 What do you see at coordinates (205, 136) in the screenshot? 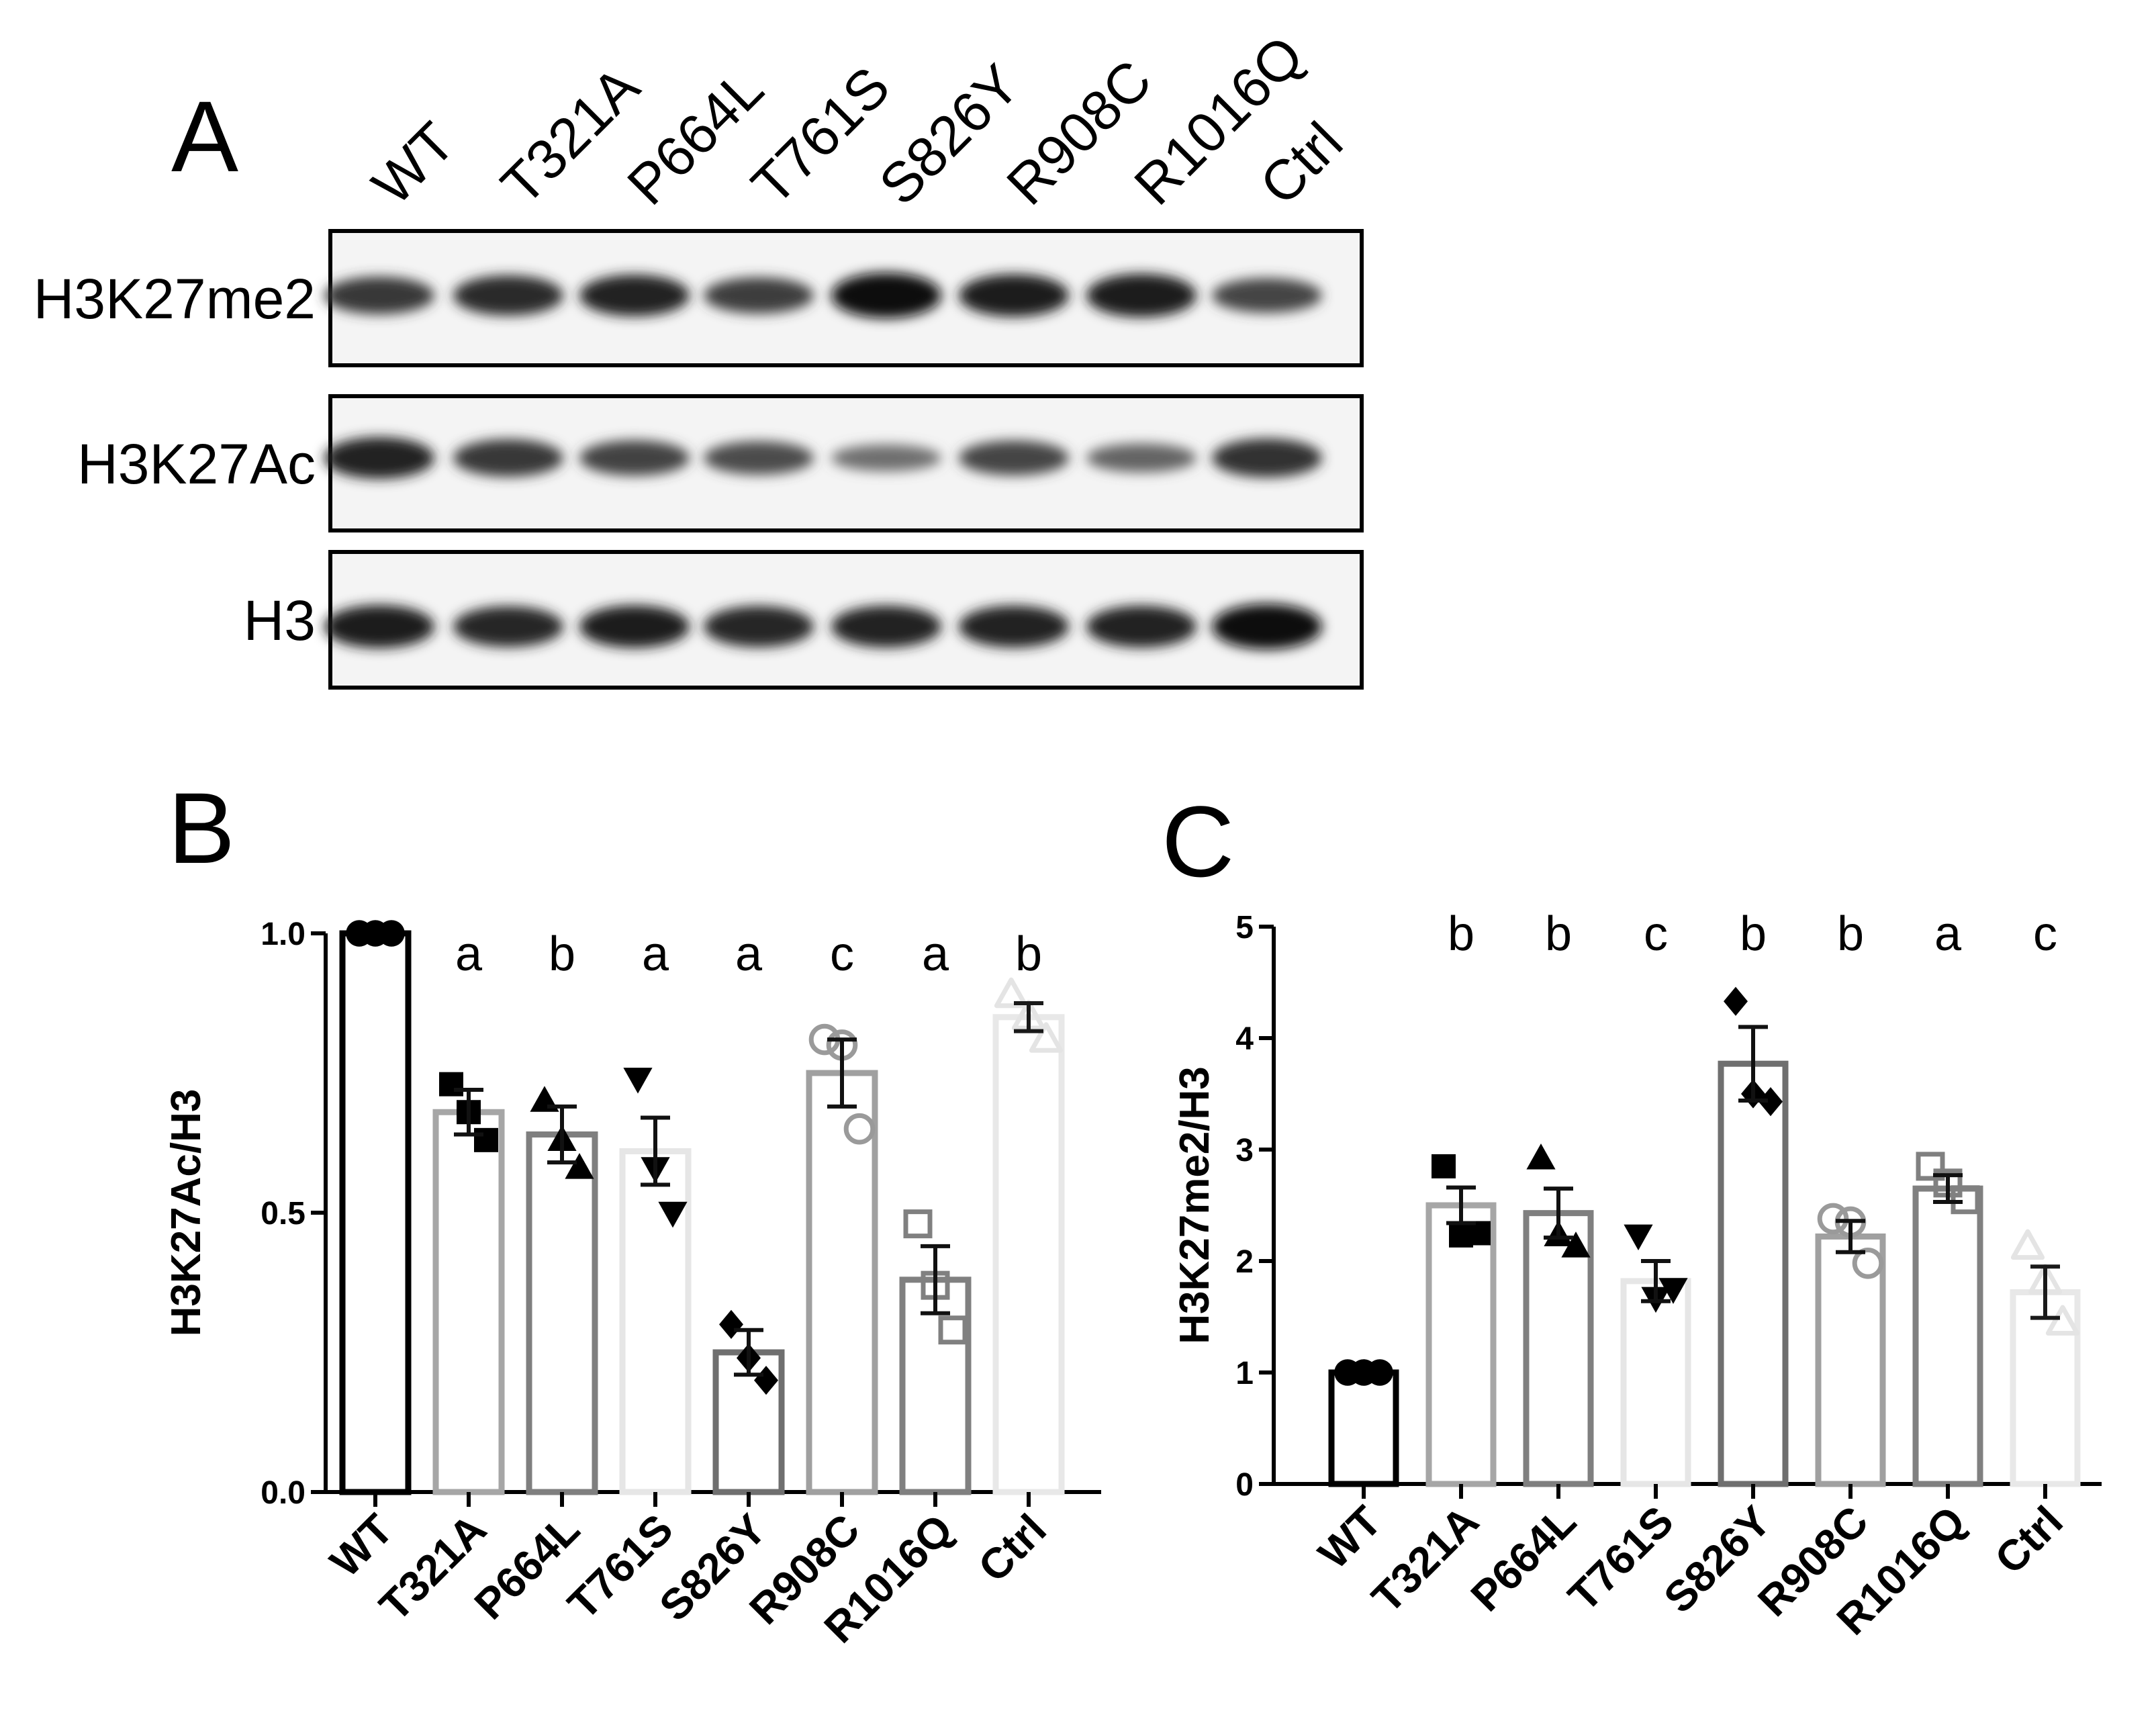
I see `panel-label-a: A` at bounding box center [205, 136].